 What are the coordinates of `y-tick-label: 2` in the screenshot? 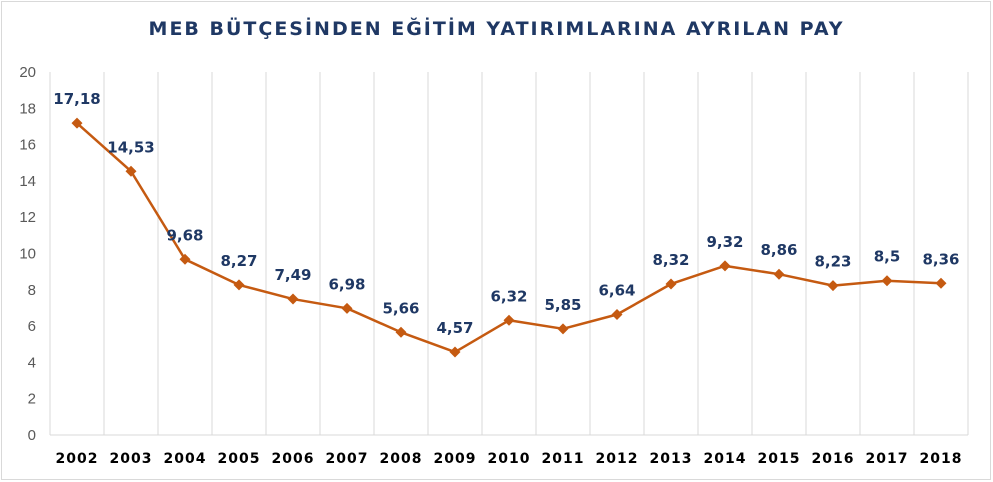 It's located at (32, 399).